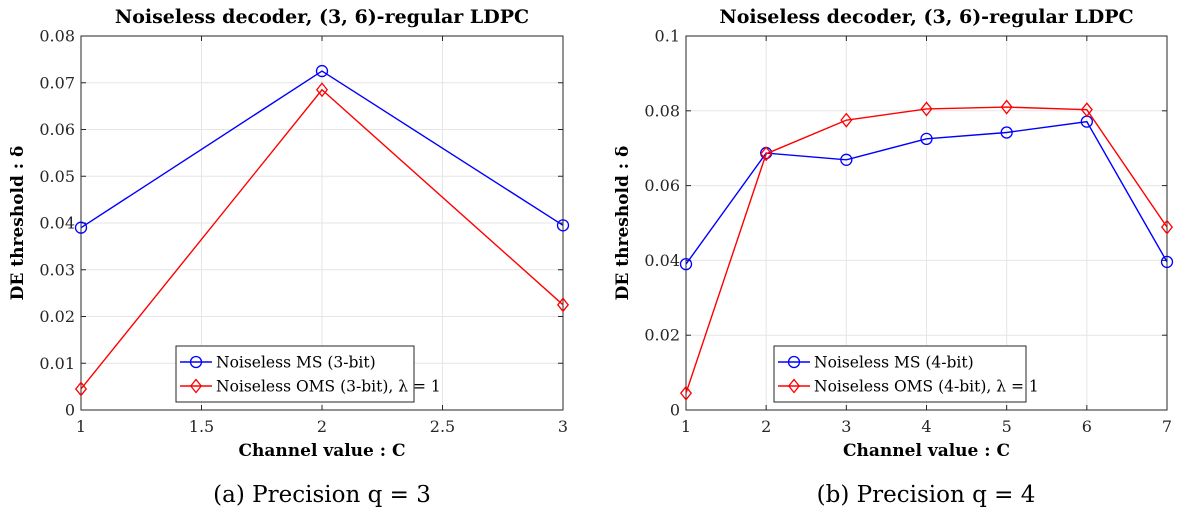 The height and width of the screenshot is (515, 1181). I want to click on x-tick-label: 2.5, so click(442, 426).